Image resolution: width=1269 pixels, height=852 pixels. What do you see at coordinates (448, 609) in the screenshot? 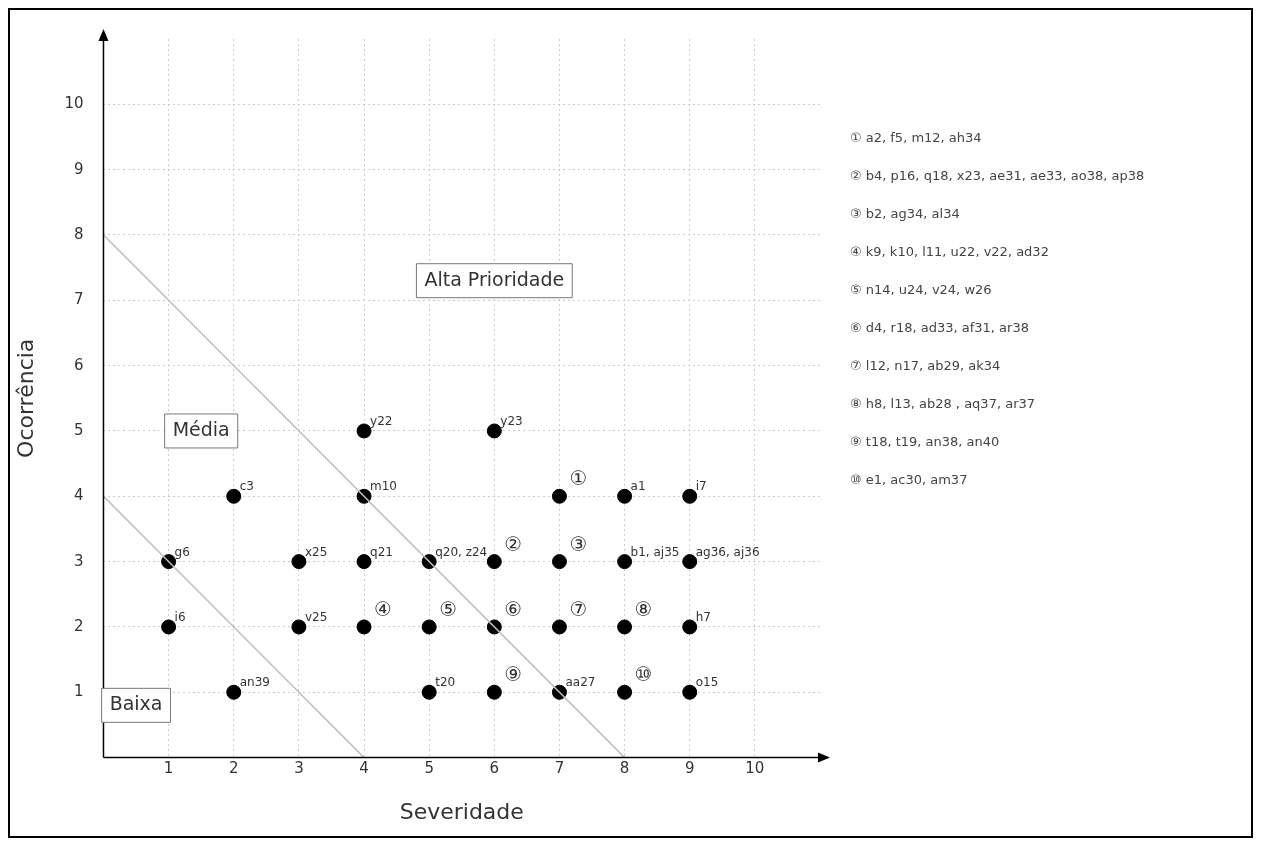
I see `data-label: ⑤` at bounding box center [448, 609].